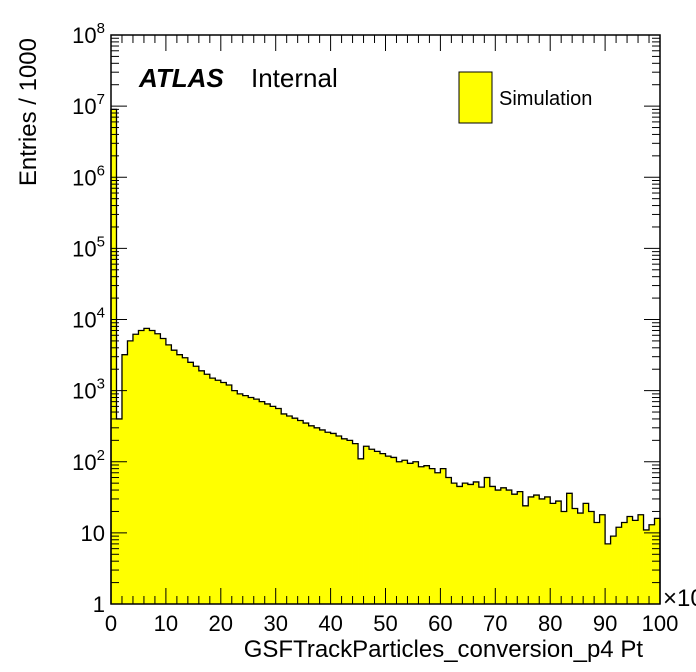 This screenshot has height=672, width=696. Describe the element at coordinates (495, 623) in the screenshot. I see `x-tick-label: 70` at that location.